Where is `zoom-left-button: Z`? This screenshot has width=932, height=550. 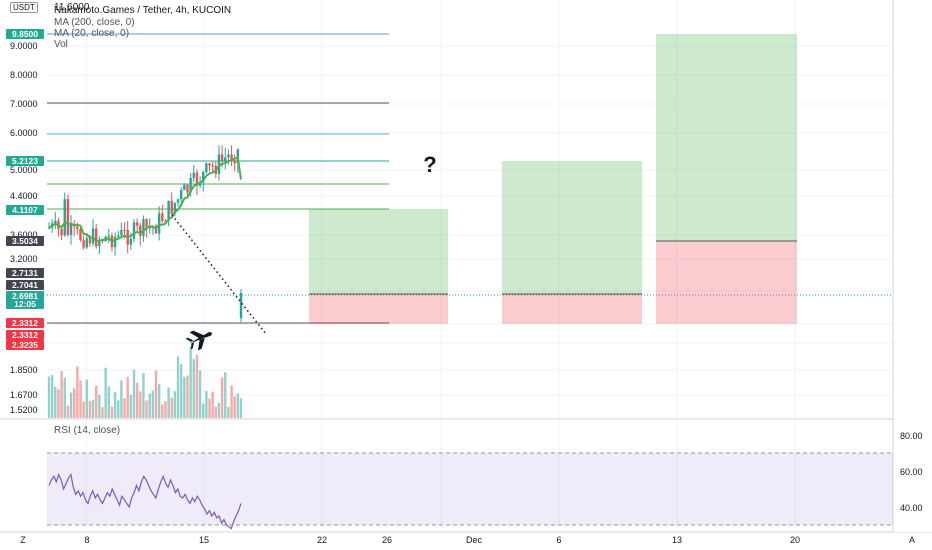 zoom-left-button: Z is located at coordinates (23, 540).